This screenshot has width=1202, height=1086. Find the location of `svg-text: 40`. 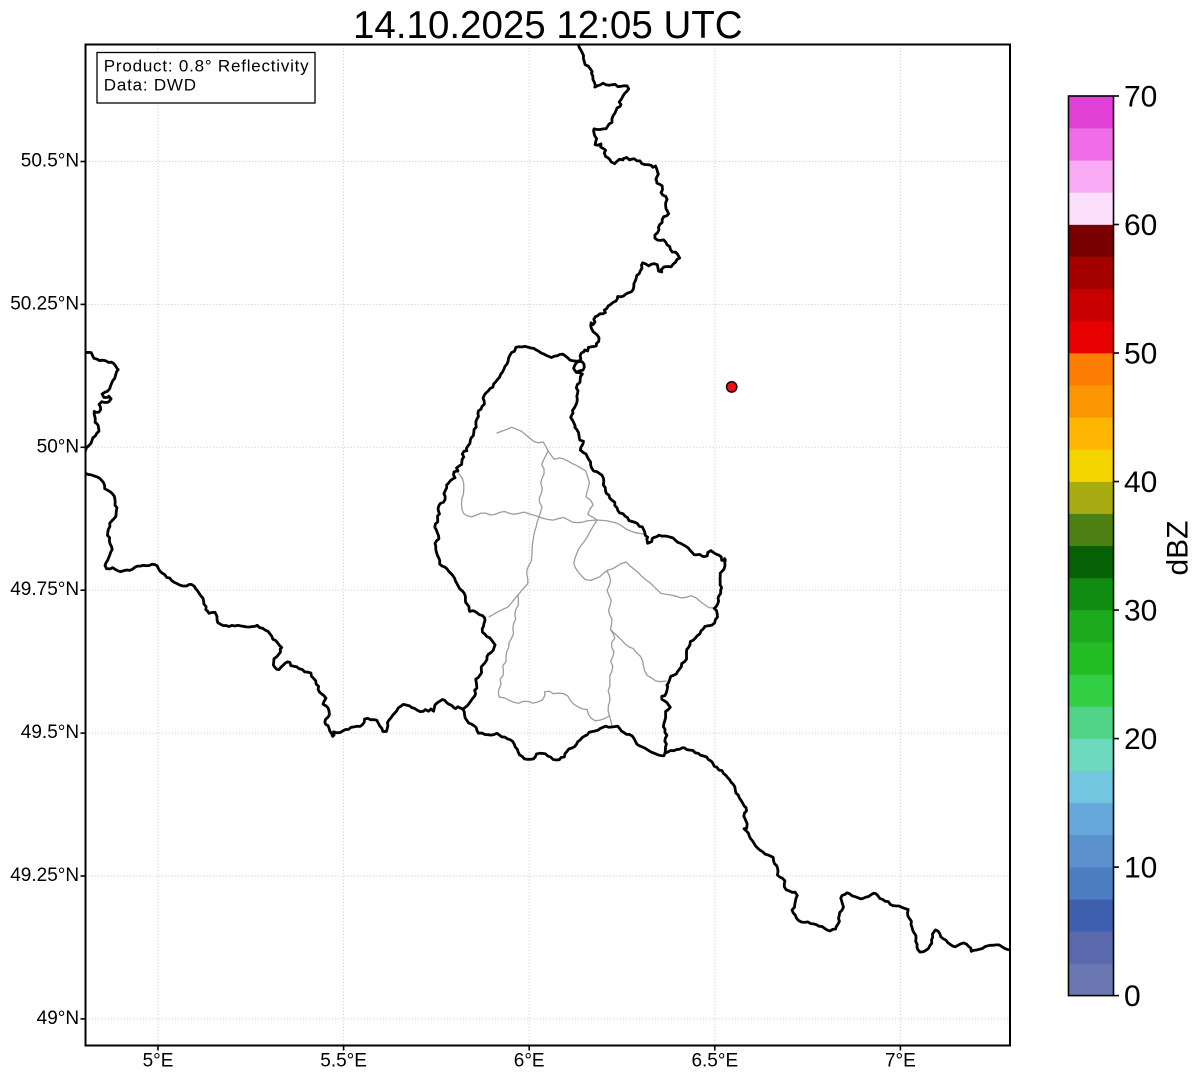

svg-text: 40 is located at coordinates (1140, 482).